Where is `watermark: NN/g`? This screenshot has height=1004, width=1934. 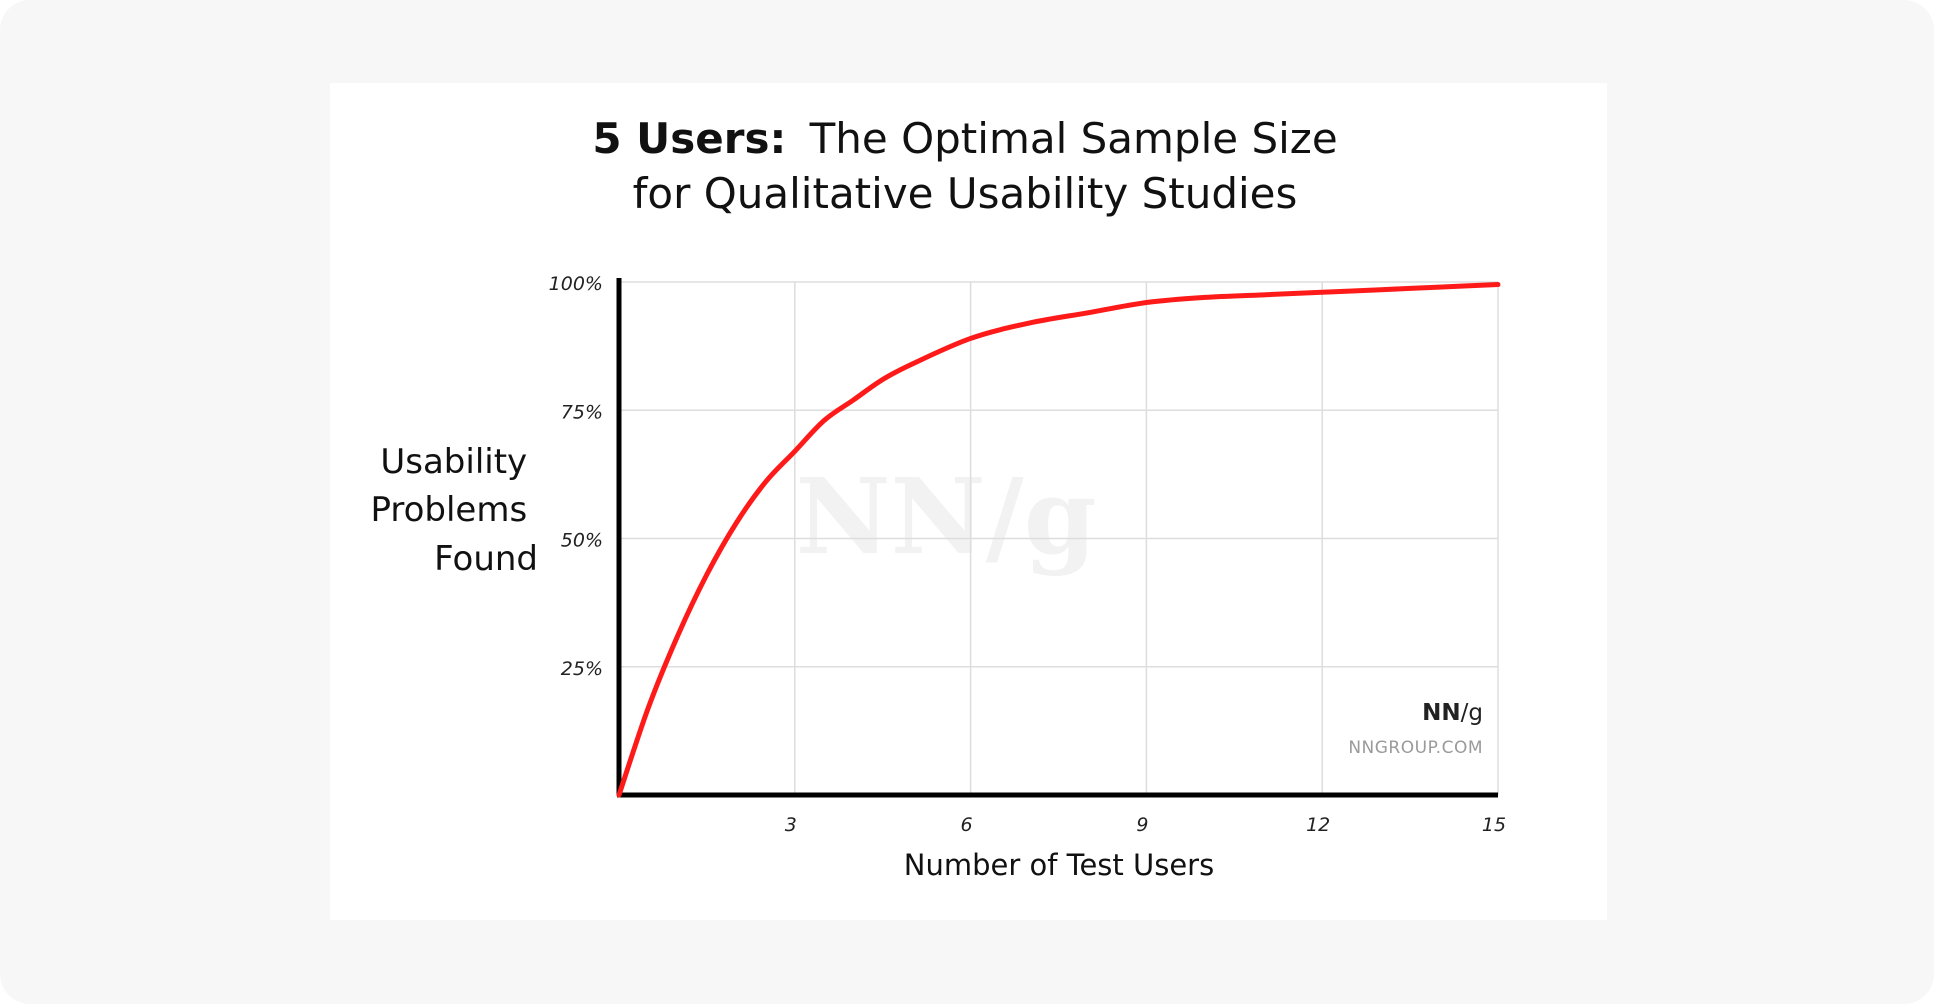 watermark: NN/g is located at coordinates (946, 516).